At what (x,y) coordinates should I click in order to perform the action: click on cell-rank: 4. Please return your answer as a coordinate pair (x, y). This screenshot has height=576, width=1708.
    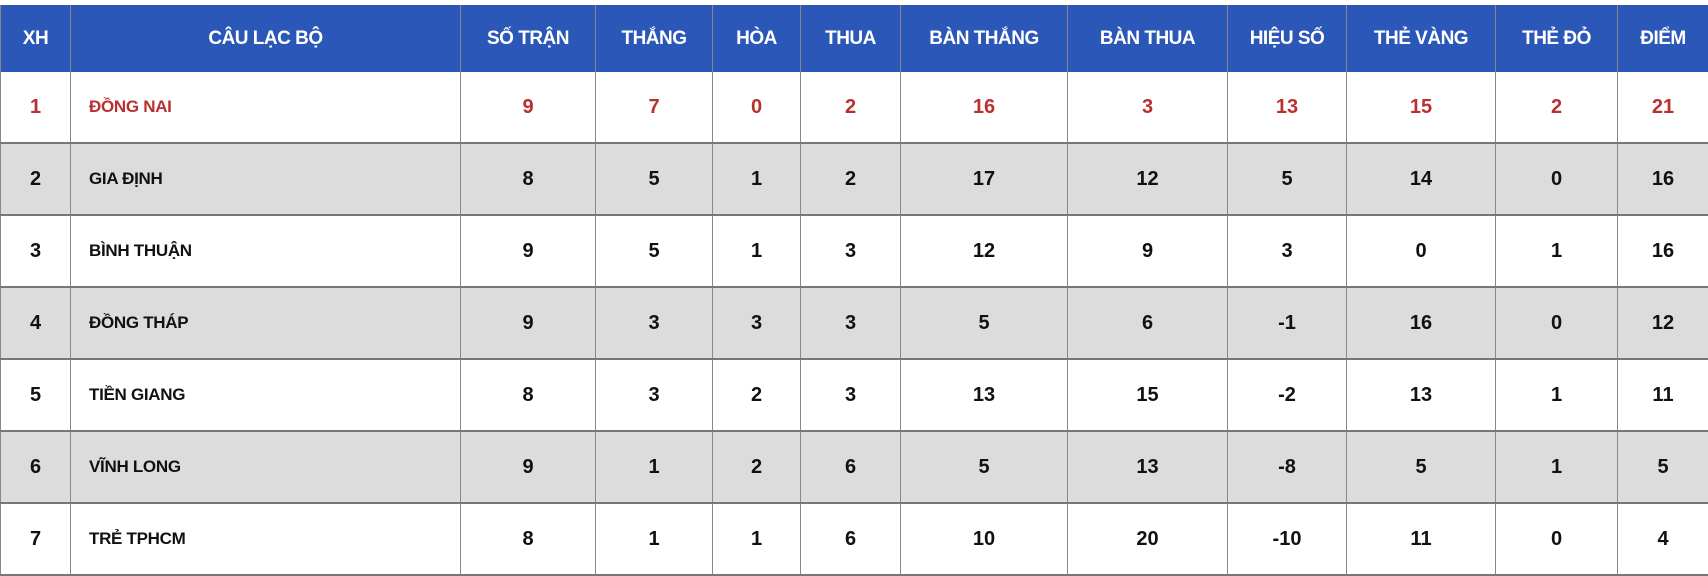
    Looking at the image, I should click on (36, 323).